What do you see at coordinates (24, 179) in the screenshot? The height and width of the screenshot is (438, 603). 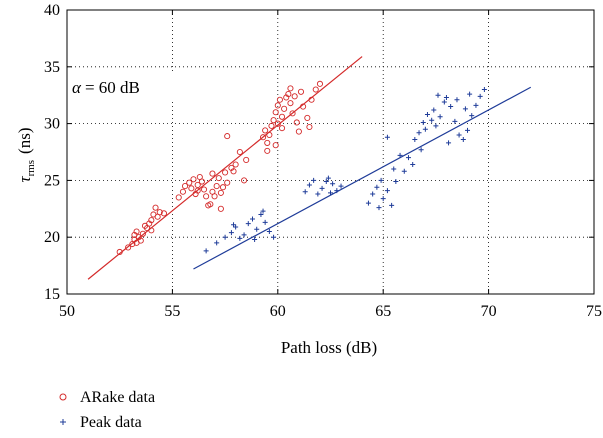 I see `y-axis-symbol: τ` at bounding box center [24, 179].